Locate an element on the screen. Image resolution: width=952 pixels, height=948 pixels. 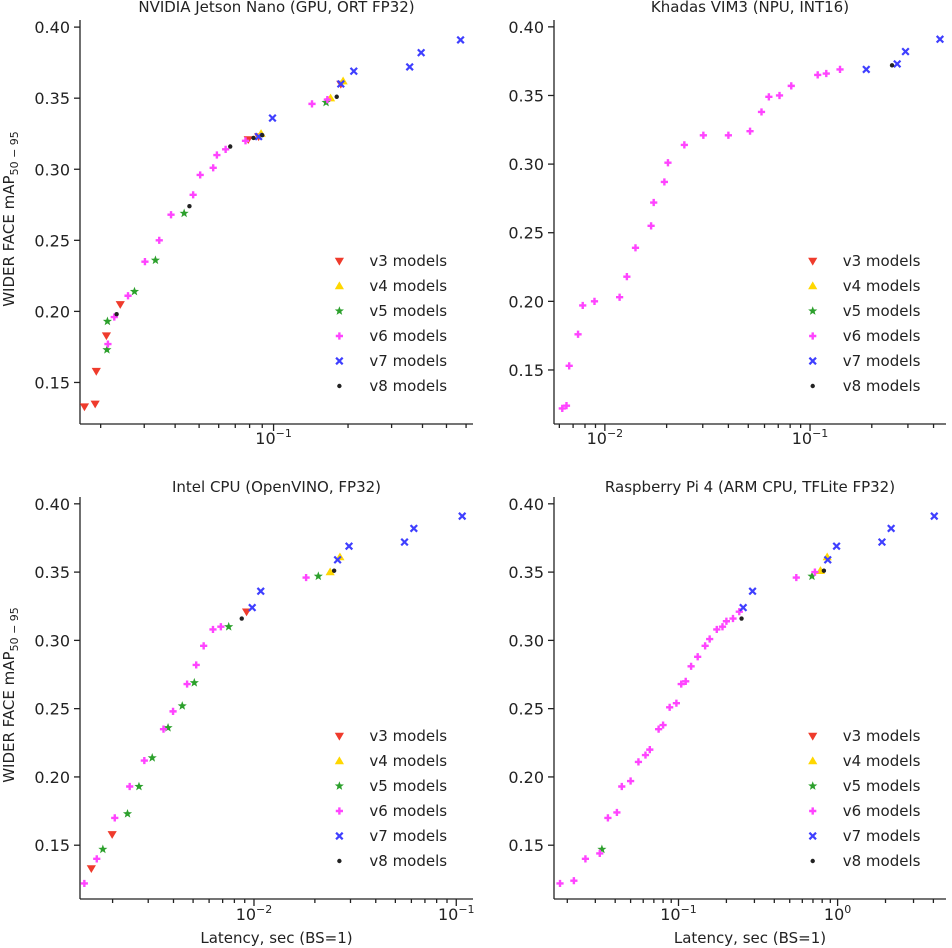
legend-entry-v6: v6 models is located at coordinates (391, 811).